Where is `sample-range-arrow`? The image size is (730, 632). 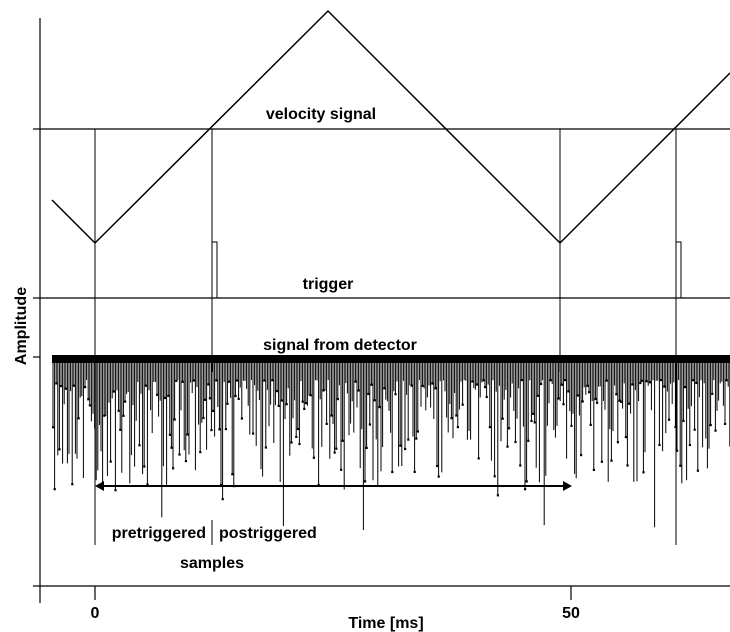
sample-range-arrow is located at coordinates (333, 486).